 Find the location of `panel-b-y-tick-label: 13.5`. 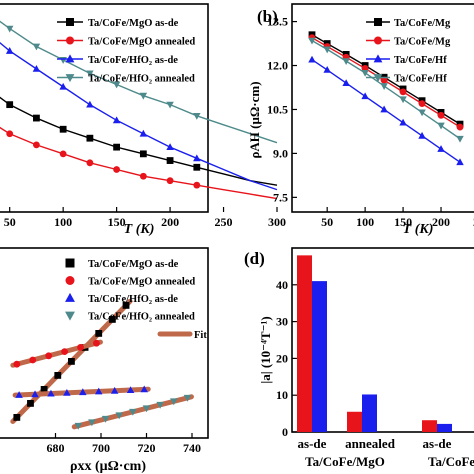

panel-b-y-tick-label: 13.5 is located at coordinates (277, 22).